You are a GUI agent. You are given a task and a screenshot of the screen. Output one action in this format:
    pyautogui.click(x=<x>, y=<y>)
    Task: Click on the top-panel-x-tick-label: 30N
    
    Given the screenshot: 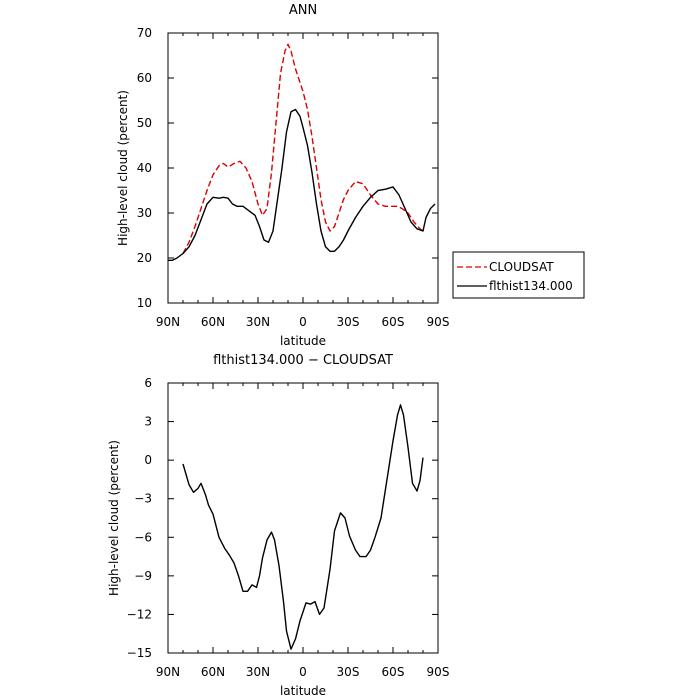 What is the action you would take?
    pyautogui.click(x=258, y=322)
    